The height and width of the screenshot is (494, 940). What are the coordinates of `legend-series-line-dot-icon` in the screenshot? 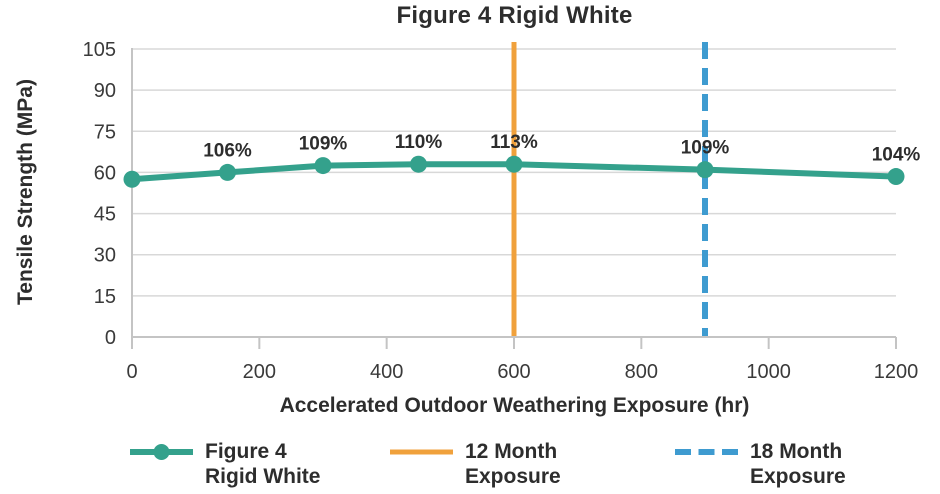 It's located at (161, 452).